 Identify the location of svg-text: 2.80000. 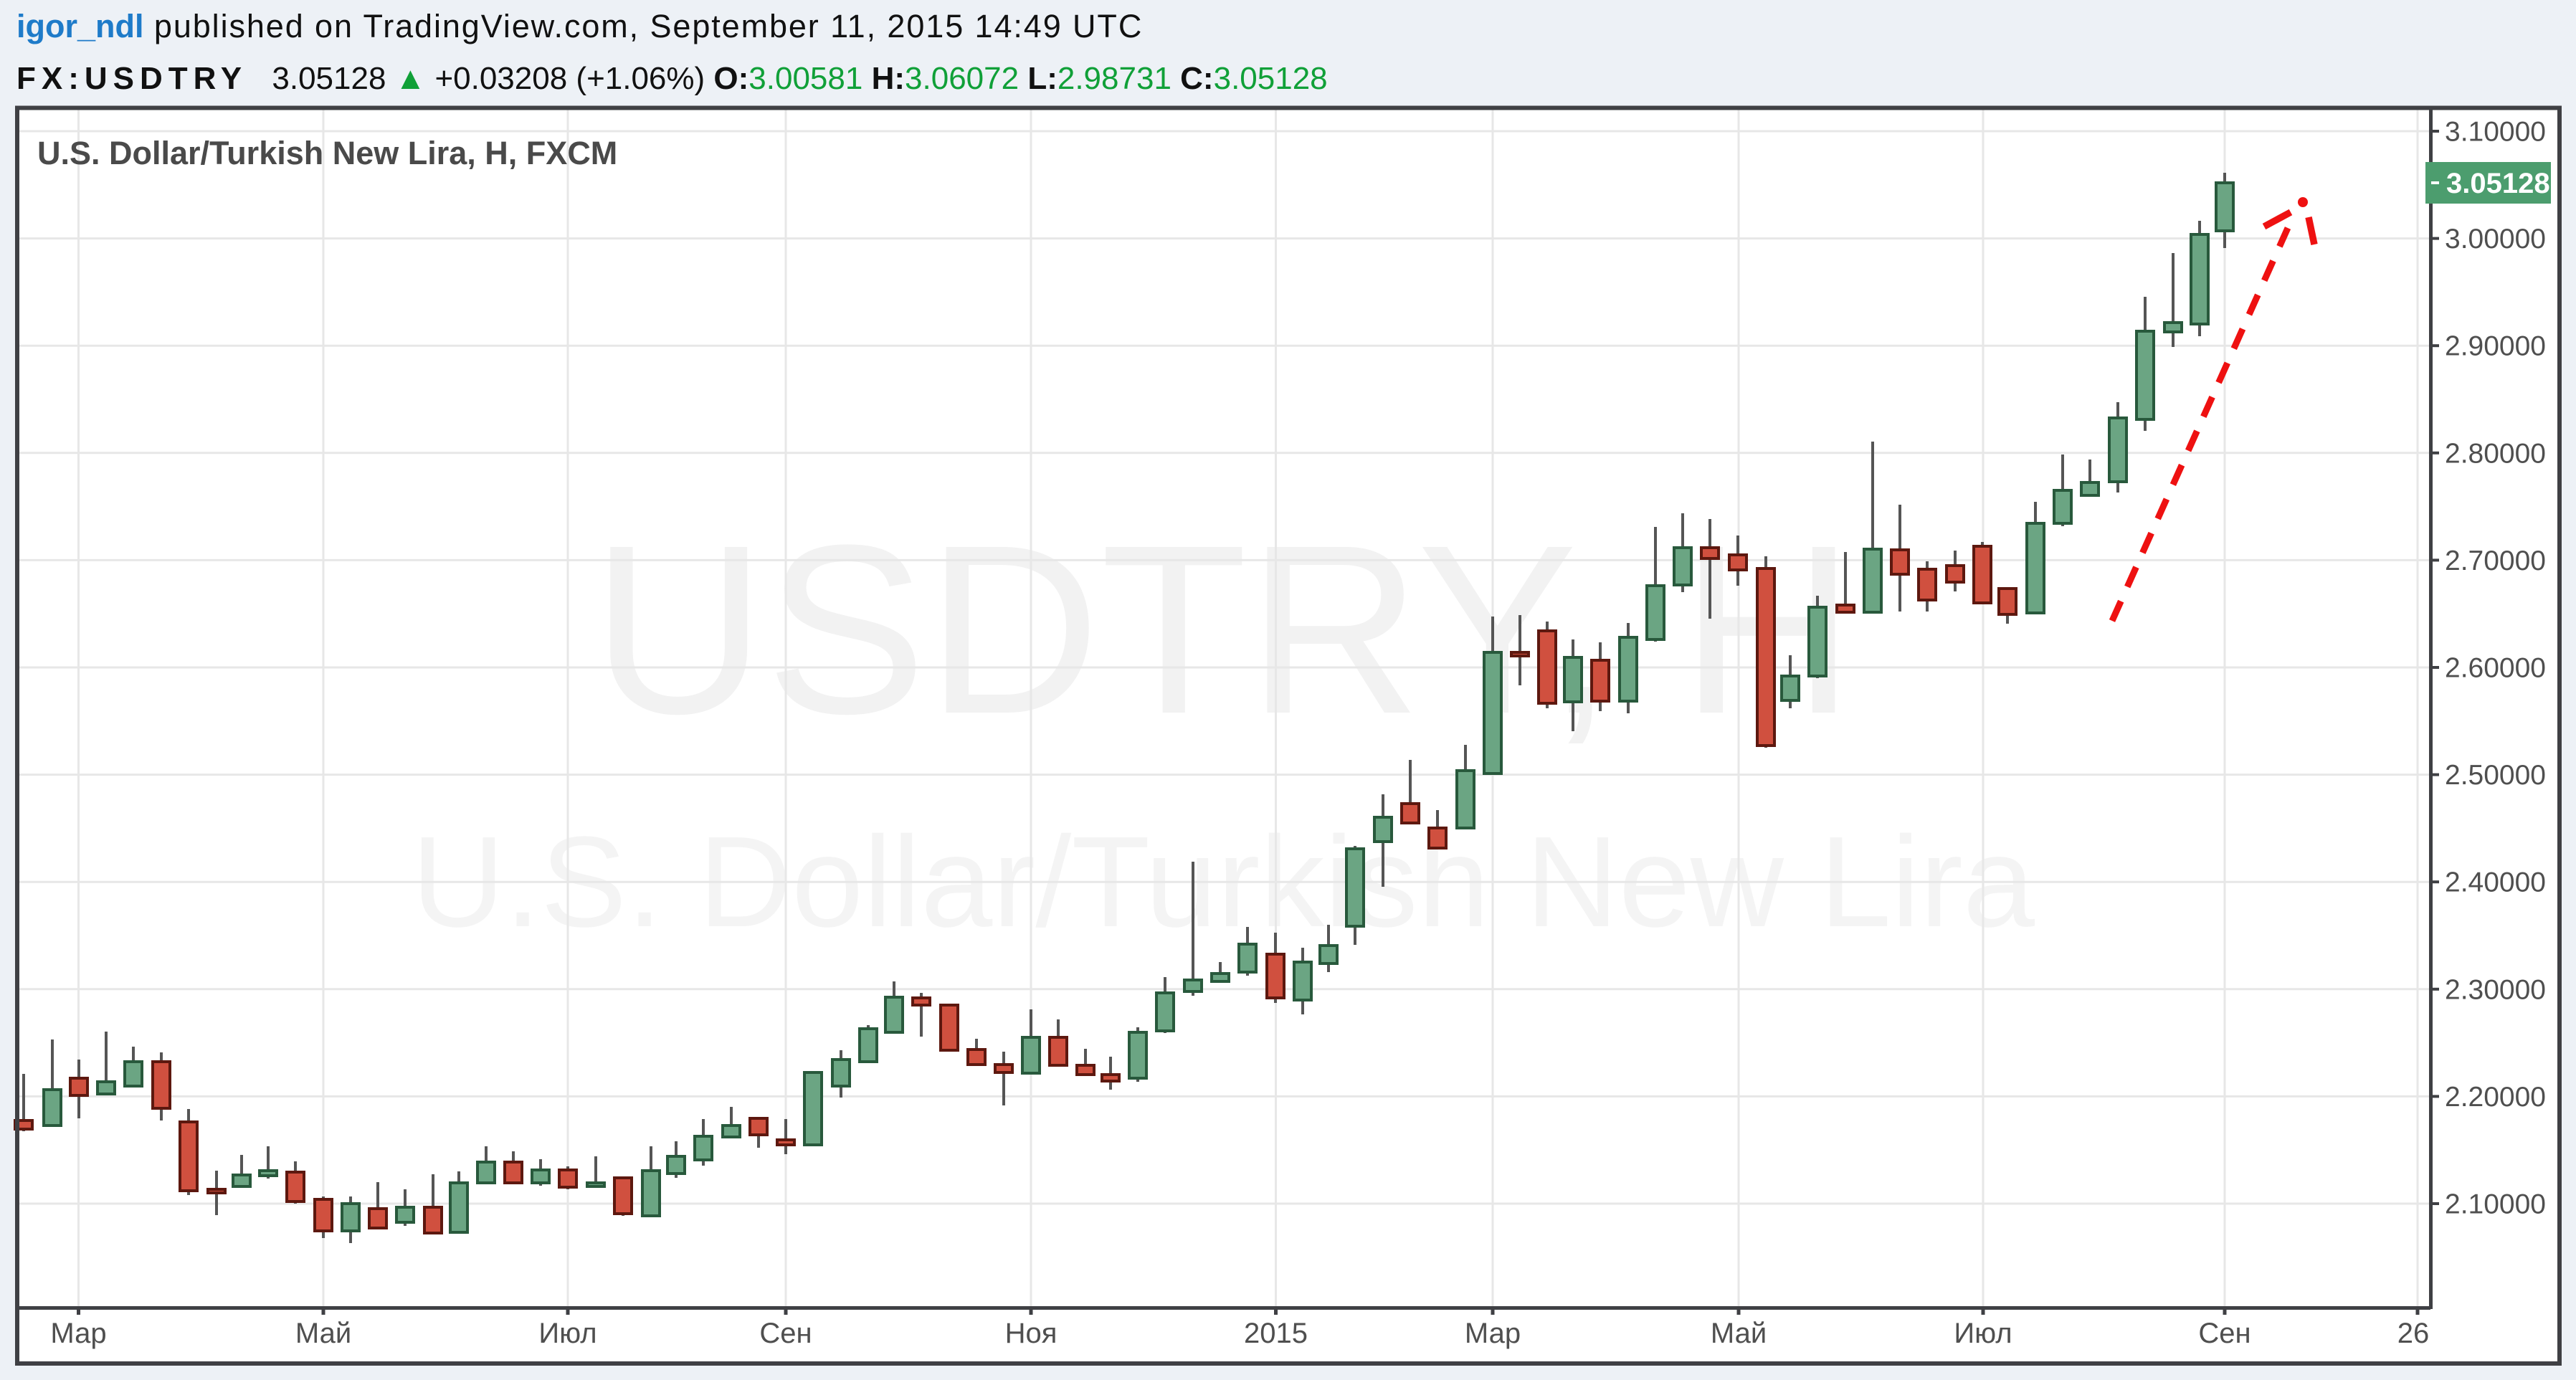
(2495, 453).